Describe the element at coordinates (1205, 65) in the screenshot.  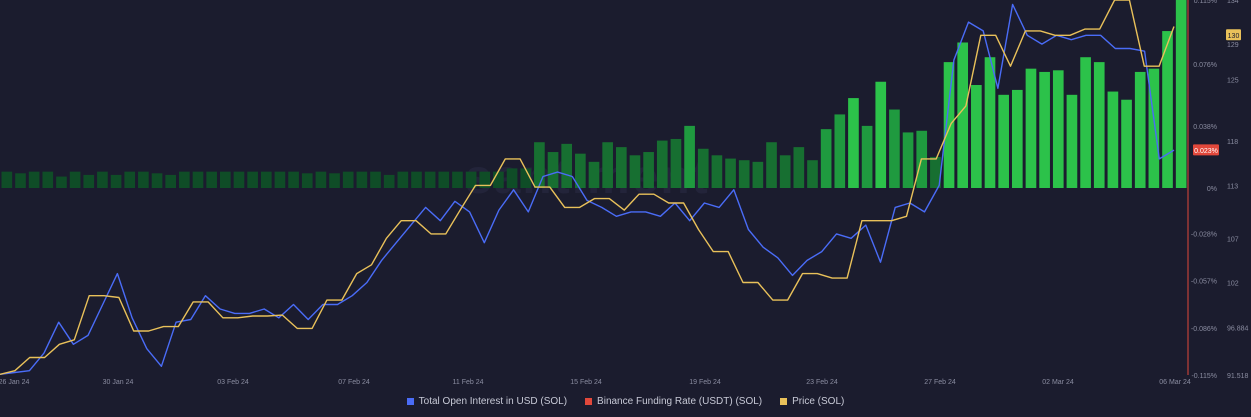
I see `funding-tick-label: 0.076%` at that location.